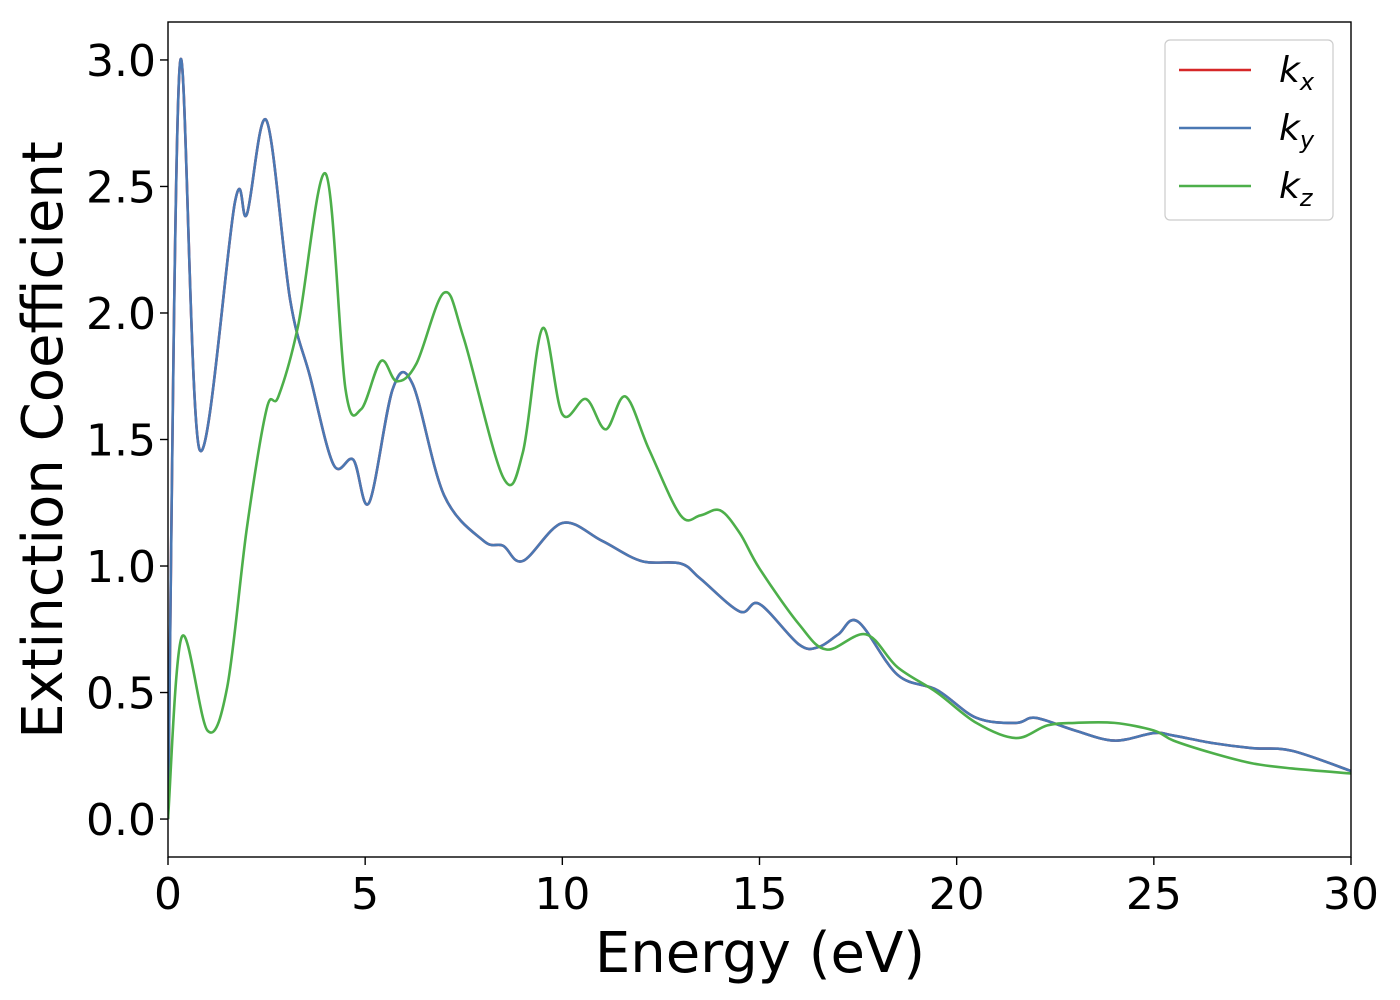  What do you see at coordinates (760, 894) in the screenshot?
I see `x-tick-label: 15` at bounding box center [760, 894].